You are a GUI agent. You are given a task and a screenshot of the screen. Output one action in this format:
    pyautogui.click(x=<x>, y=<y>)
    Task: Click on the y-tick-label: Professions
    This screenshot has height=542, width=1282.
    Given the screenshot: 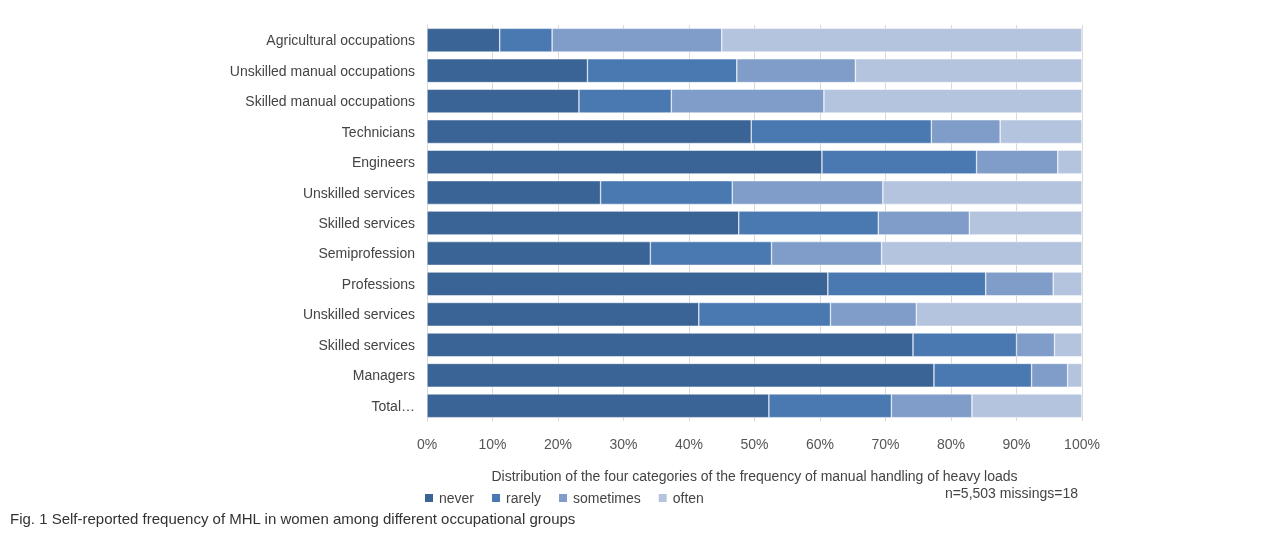 What is the action you would take?
    pyautogui.click(x=378, y=283)
    